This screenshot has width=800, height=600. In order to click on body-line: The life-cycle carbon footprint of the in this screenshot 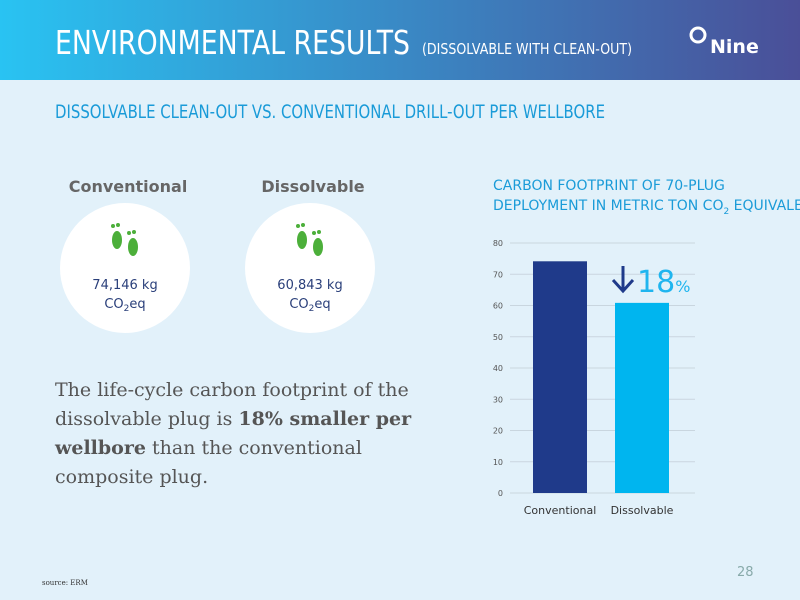, I will do `click(232, 390)`.